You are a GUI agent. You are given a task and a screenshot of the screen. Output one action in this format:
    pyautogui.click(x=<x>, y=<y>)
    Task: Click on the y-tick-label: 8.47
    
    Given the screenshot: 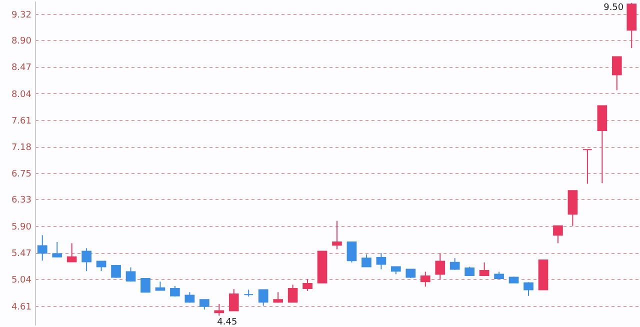 What is the action you would take?
    pyautogui.click(x=21, y=68)
    